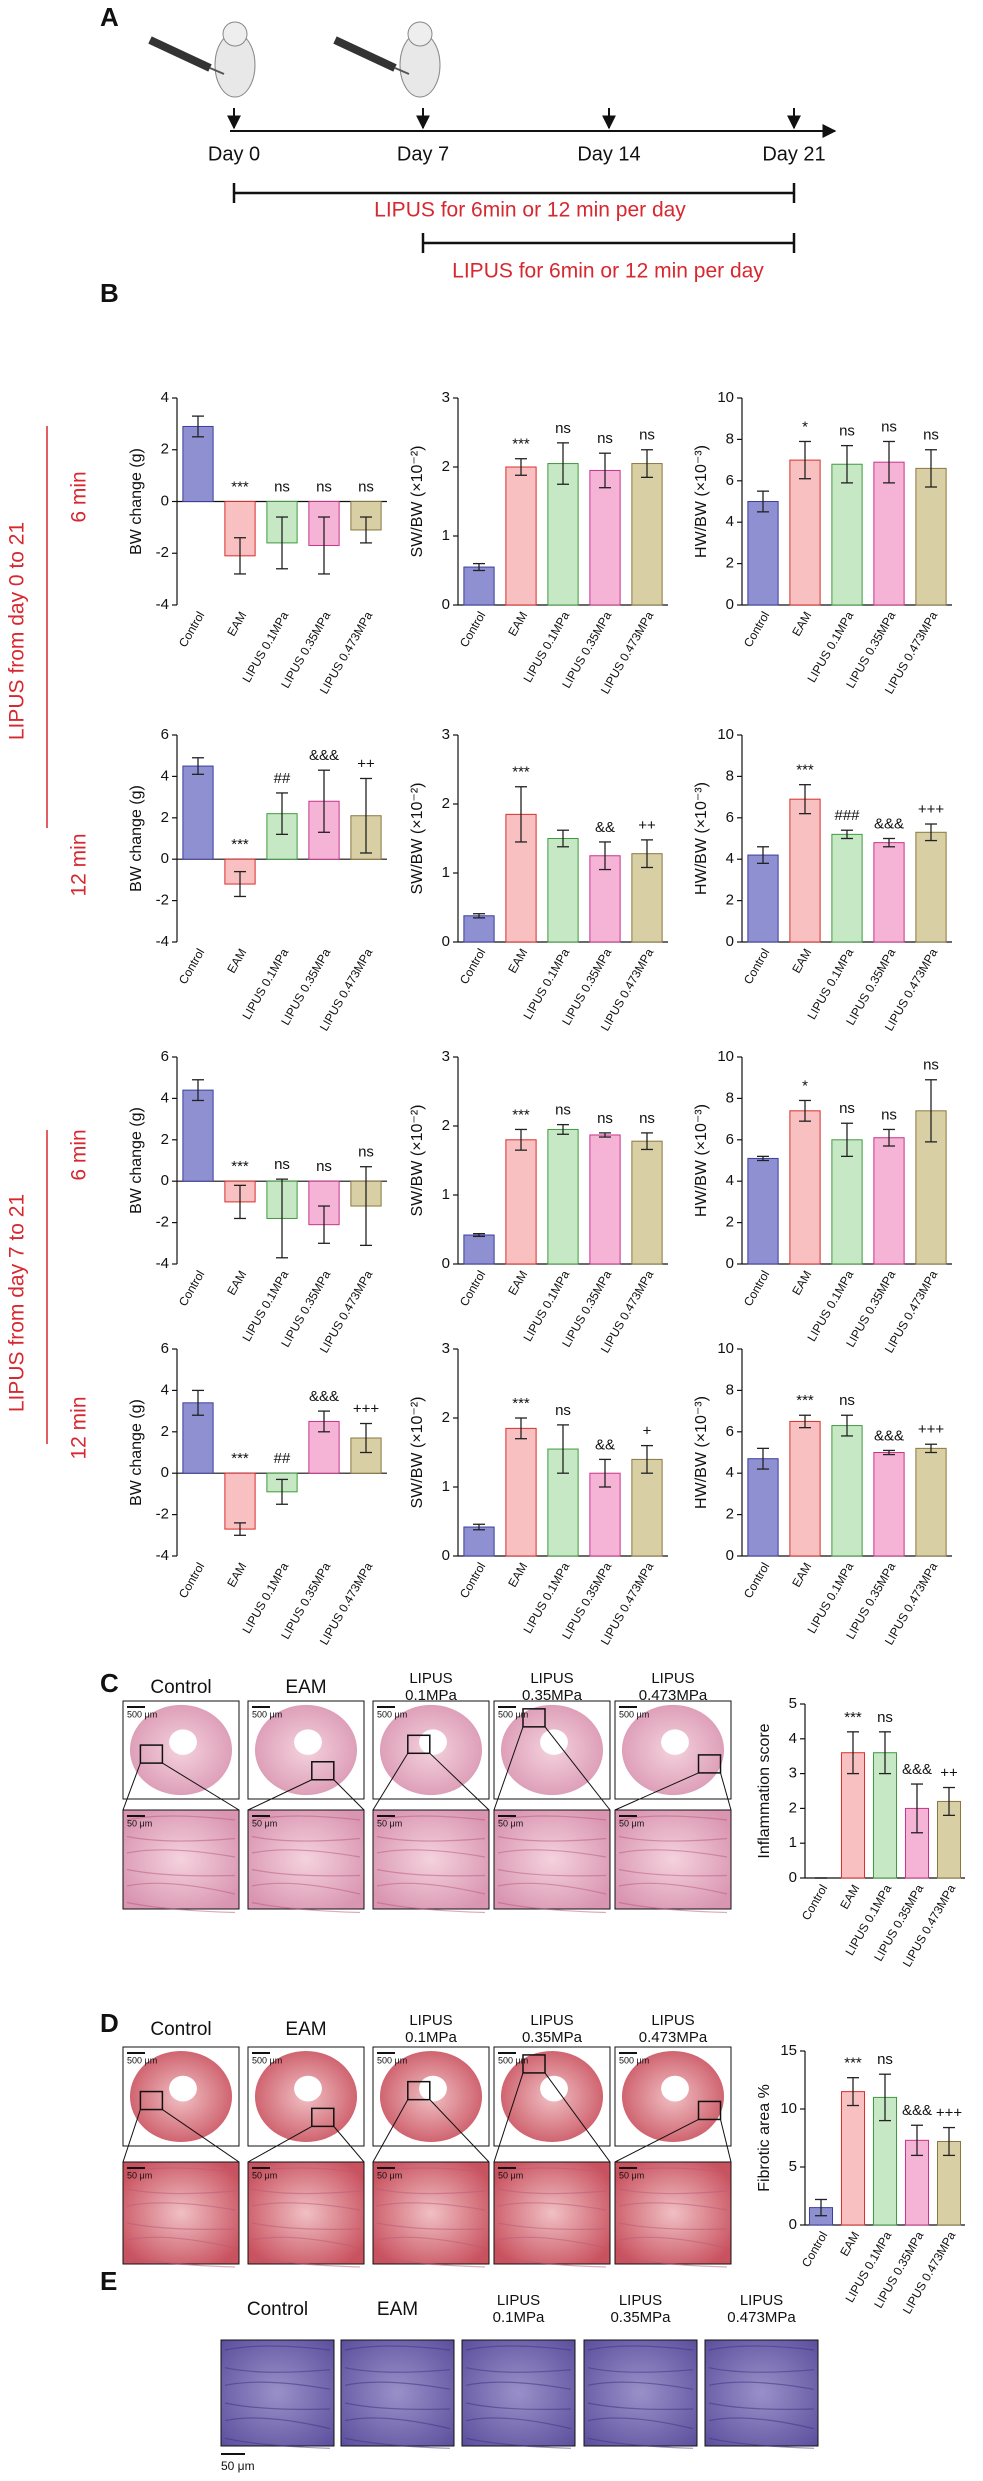  I want to click on column-header: Control, so click(180, 1687).